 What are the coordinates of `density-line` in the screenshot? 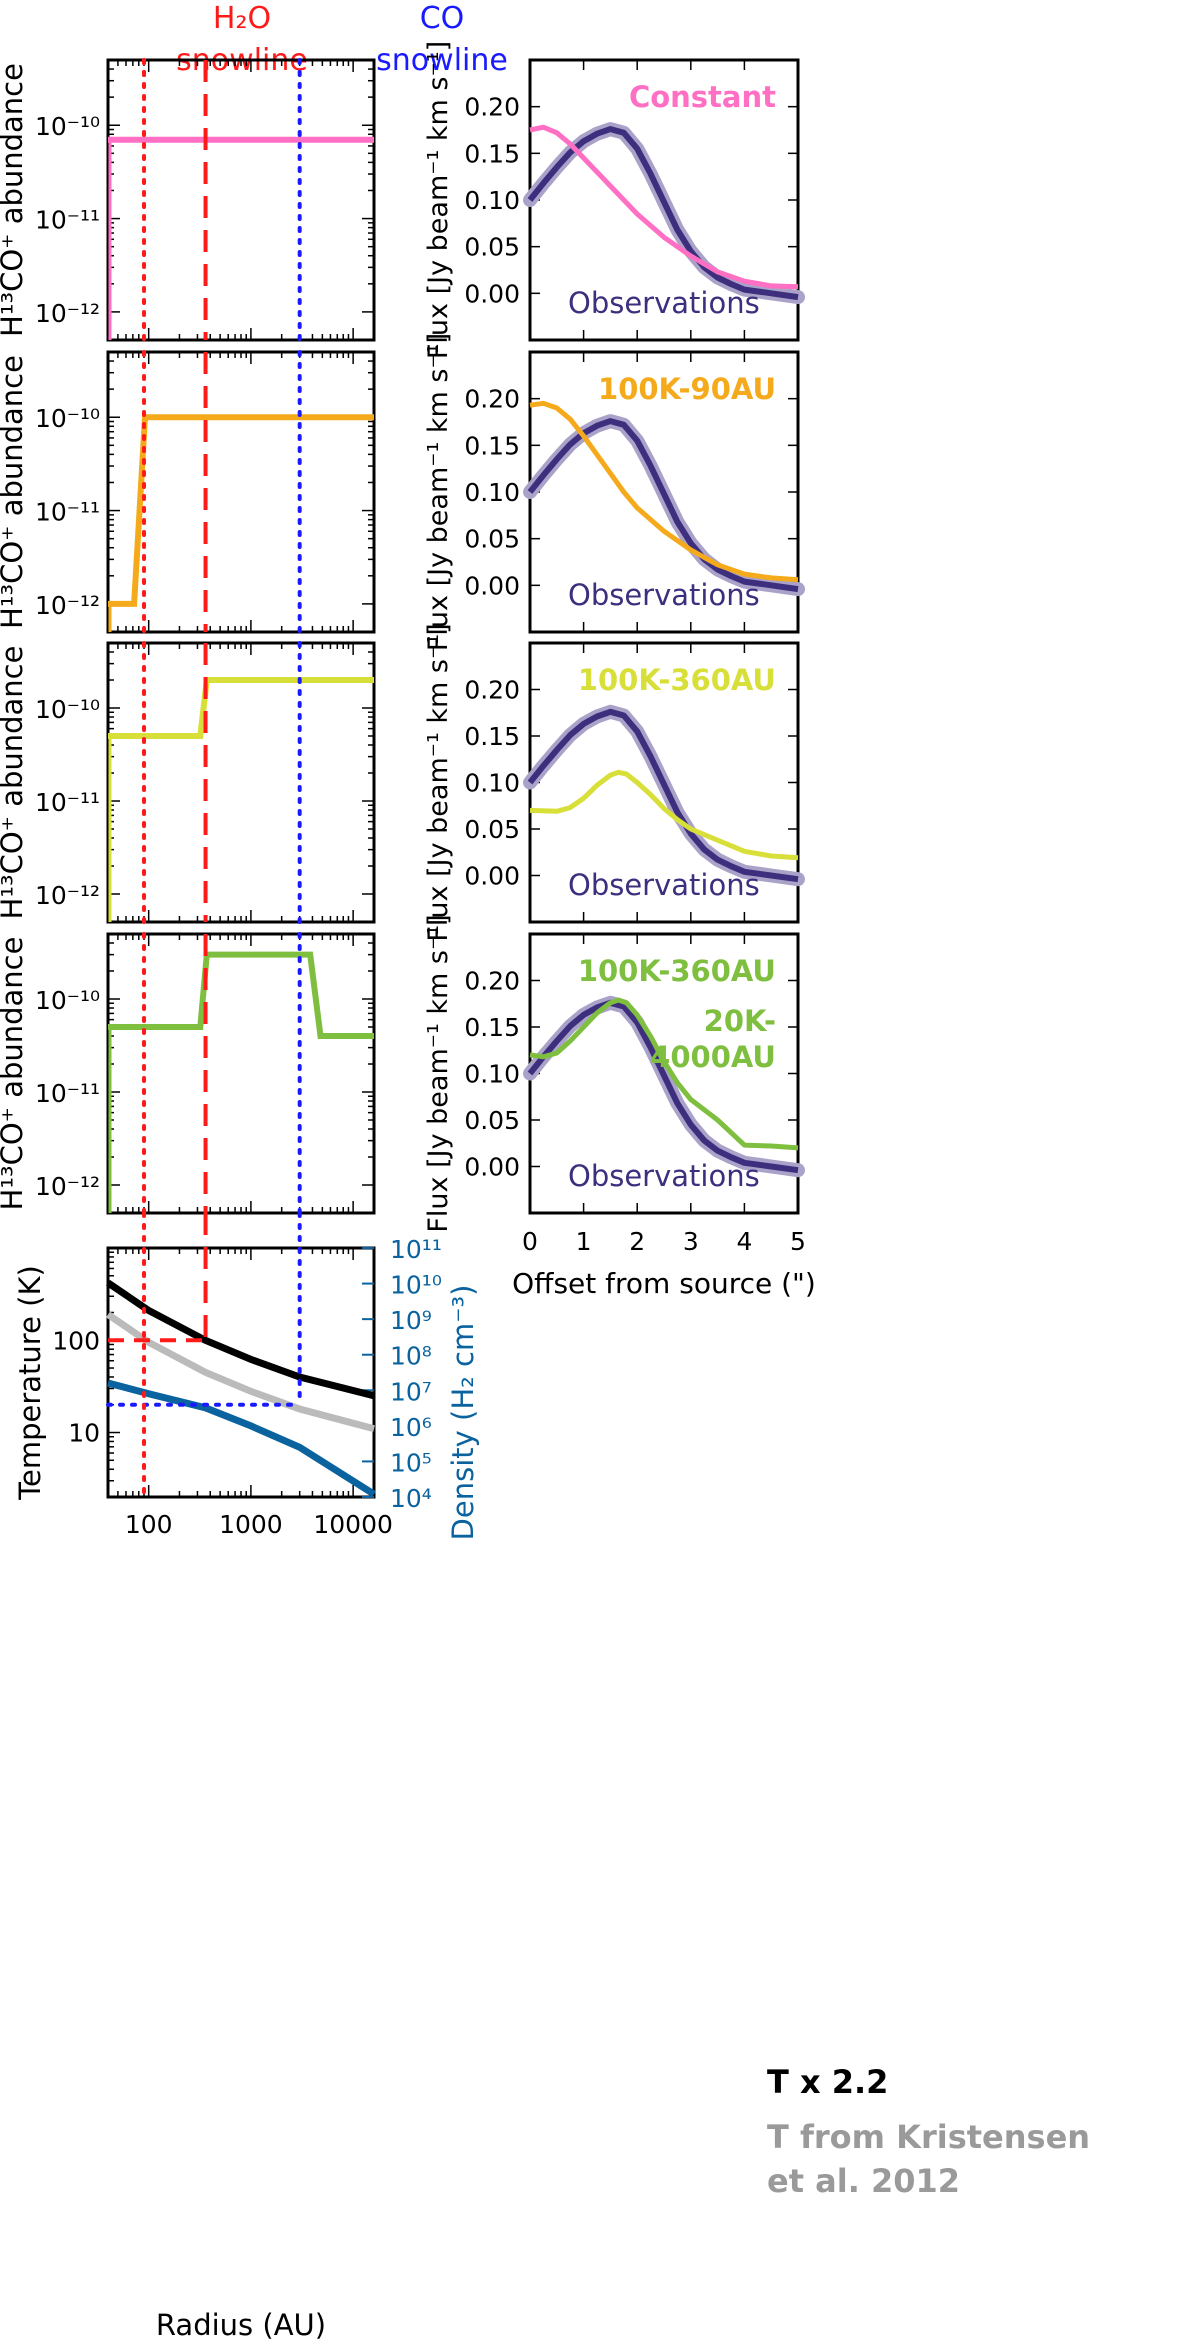 It's located at (241, 1438).